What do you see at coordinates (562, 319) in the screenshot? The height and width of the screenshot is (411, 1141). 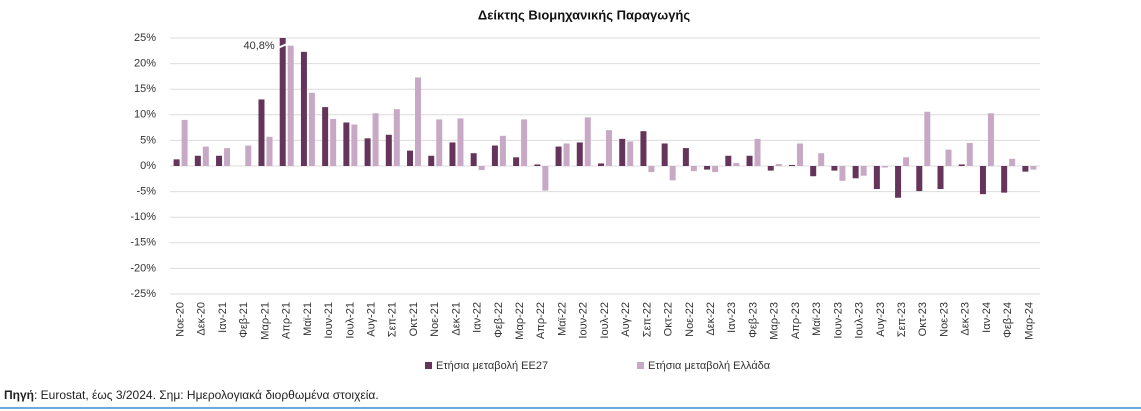 I see `x-tick-label: Μαϊ-22` at bounding box center [562, 319].